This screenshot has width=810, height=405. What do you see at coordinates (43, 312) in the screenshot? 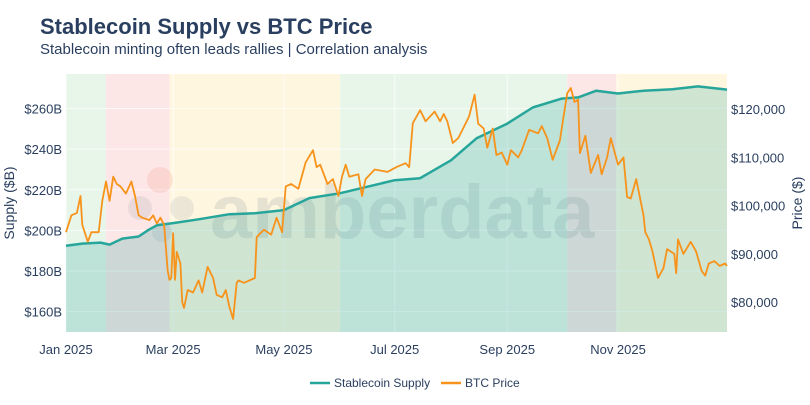
I see `y-left-tick-label: $160B` at bounding box center [43, 312].